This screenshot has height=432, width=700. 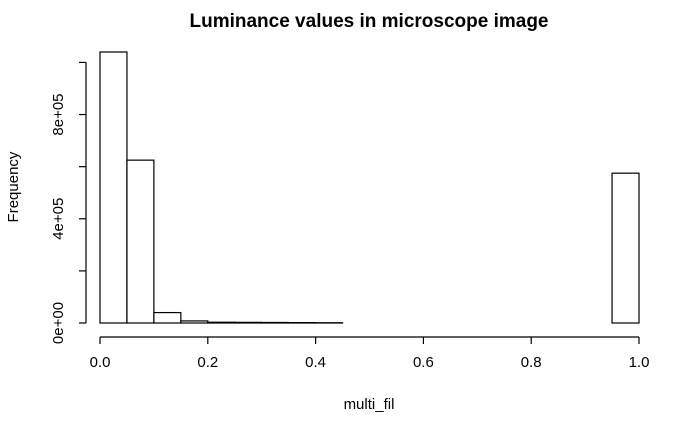 What do you see at coordinates (58, 114) in the screenshot?
I see `y-tick-label-4: 8e+05` at bounding box center [58, 114].